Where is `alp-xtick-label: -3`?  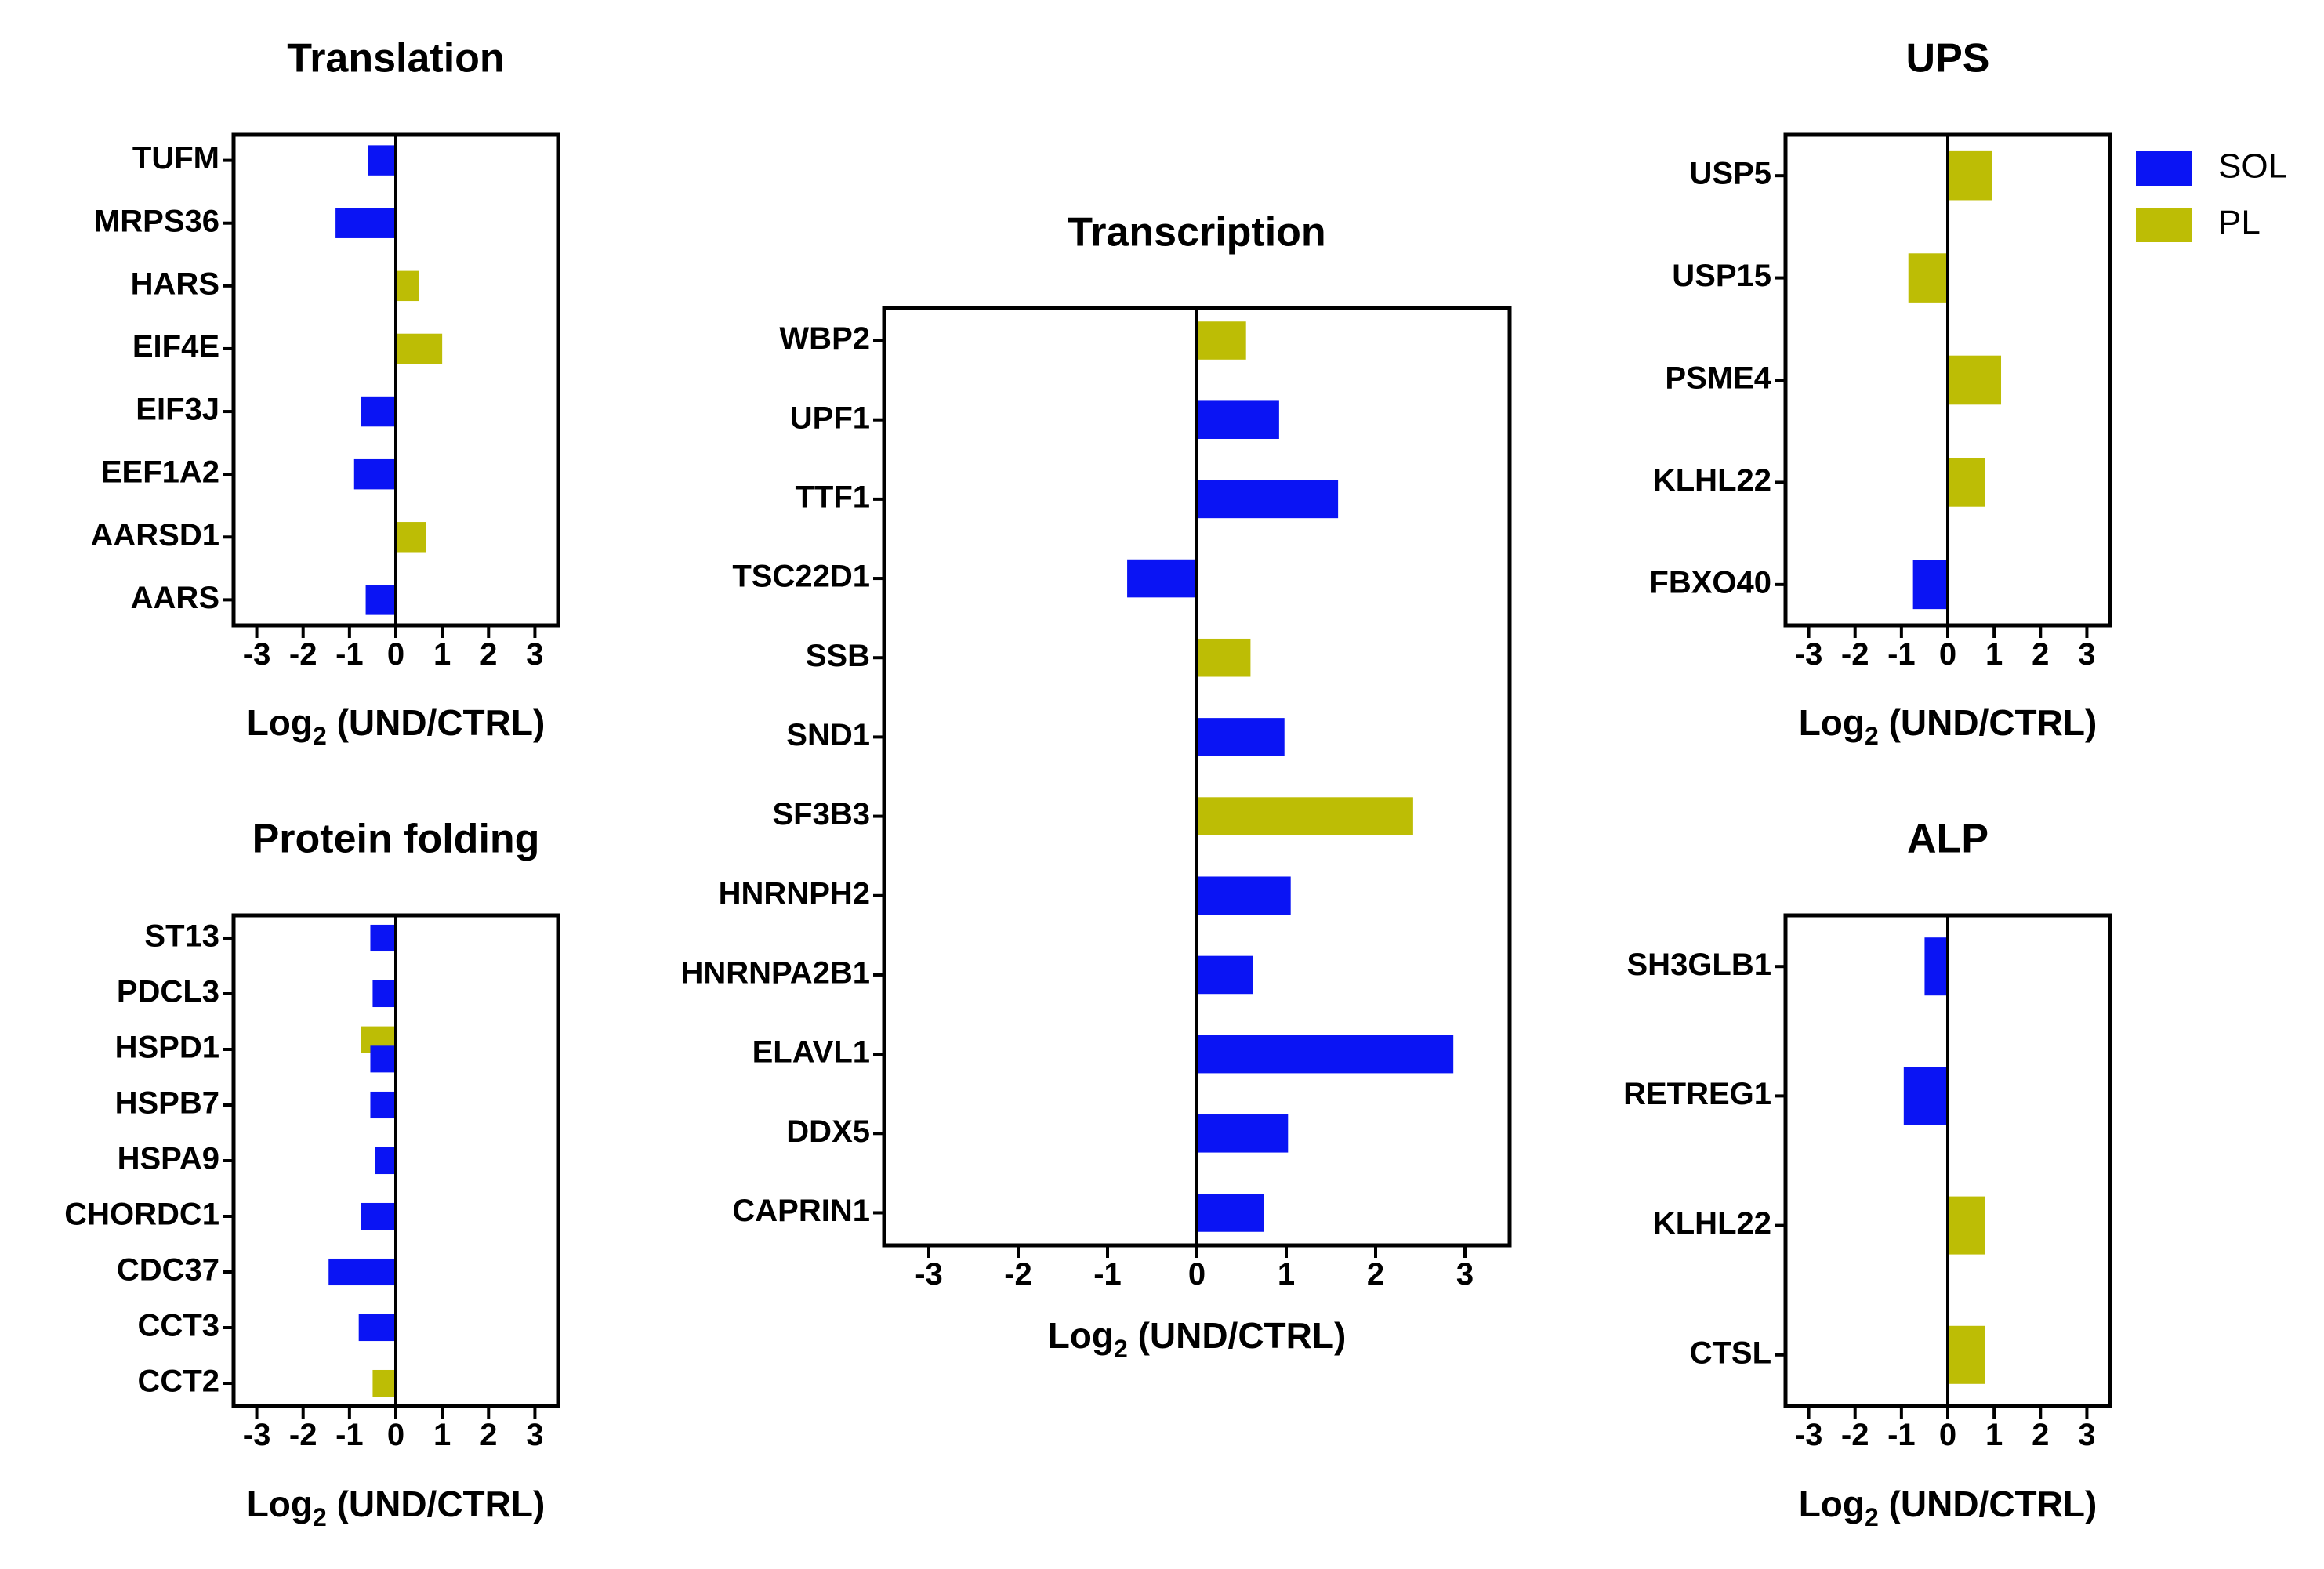 alp-xtick-label: -3 is located at coordinates (1809, 1435).